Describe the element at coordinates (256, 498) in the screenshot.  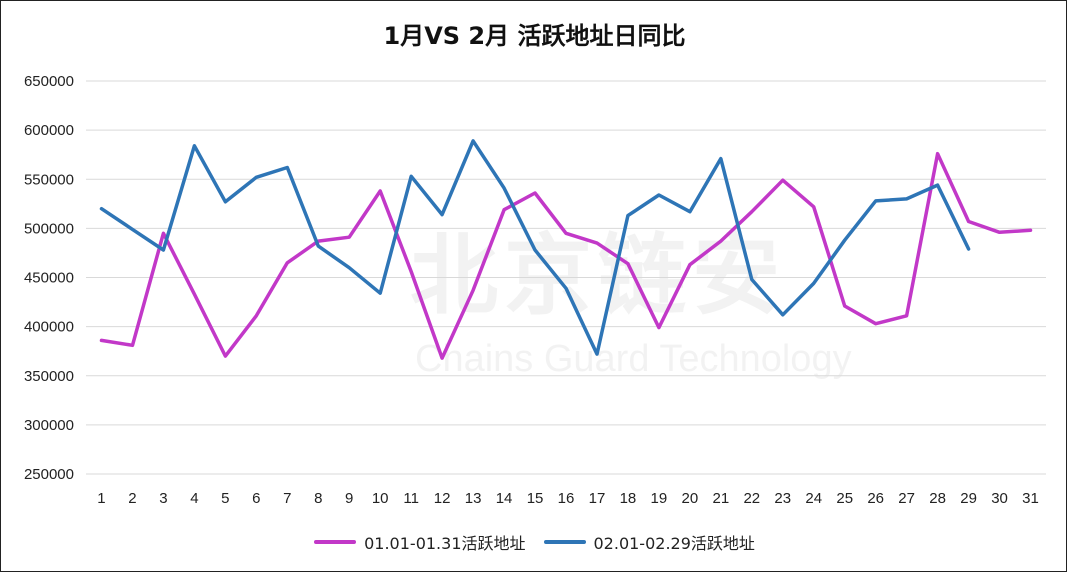
I see `x-tick-label: 6` at that location.